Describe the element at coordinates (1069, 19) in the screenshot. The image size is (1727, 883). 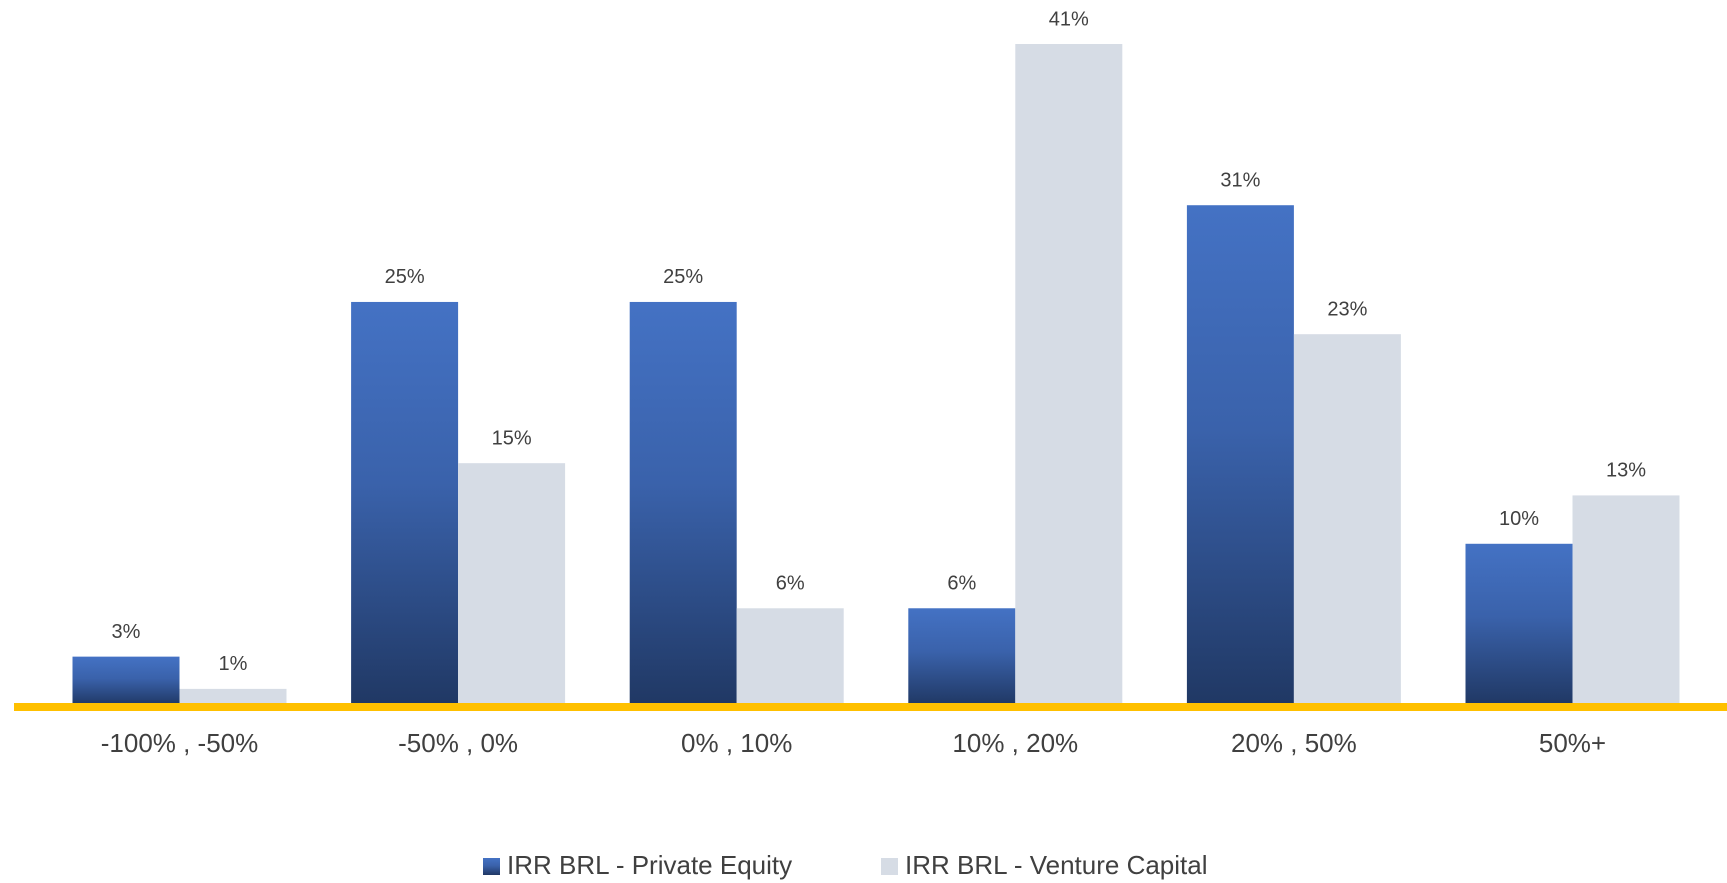
I see `value-label: 41%` at that location.